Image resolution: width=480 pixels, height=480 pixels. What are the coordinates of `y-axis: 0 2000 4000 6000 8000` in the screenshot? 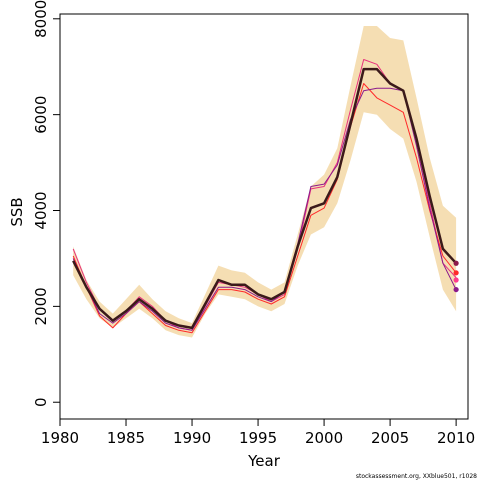 It's located at (46, 203).